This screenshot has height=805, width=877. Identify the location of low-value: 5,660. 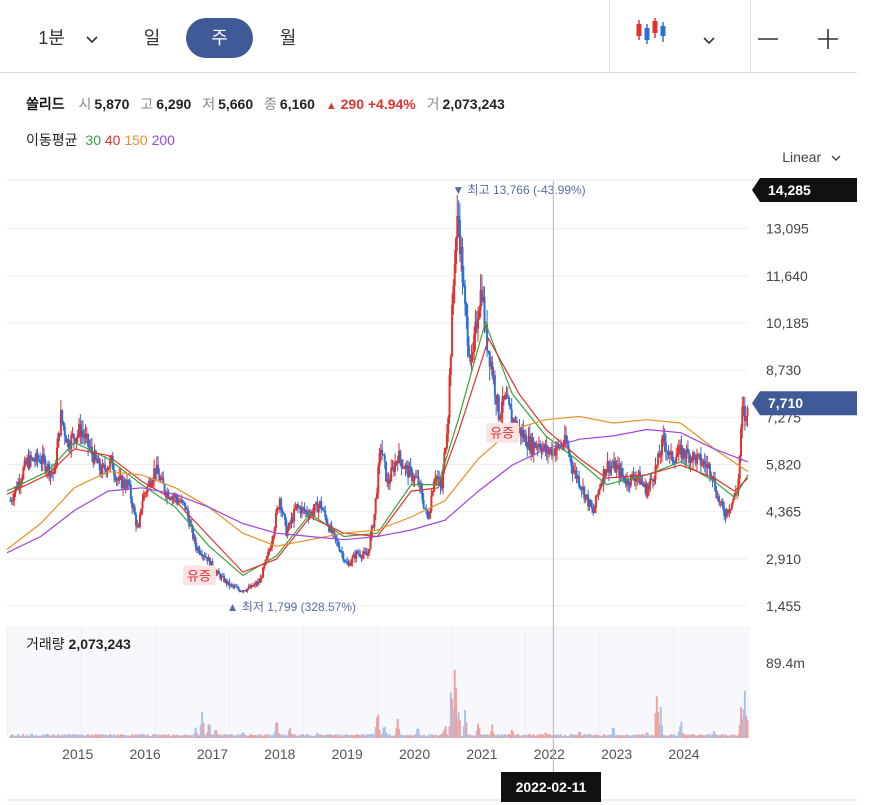
(236, 104).